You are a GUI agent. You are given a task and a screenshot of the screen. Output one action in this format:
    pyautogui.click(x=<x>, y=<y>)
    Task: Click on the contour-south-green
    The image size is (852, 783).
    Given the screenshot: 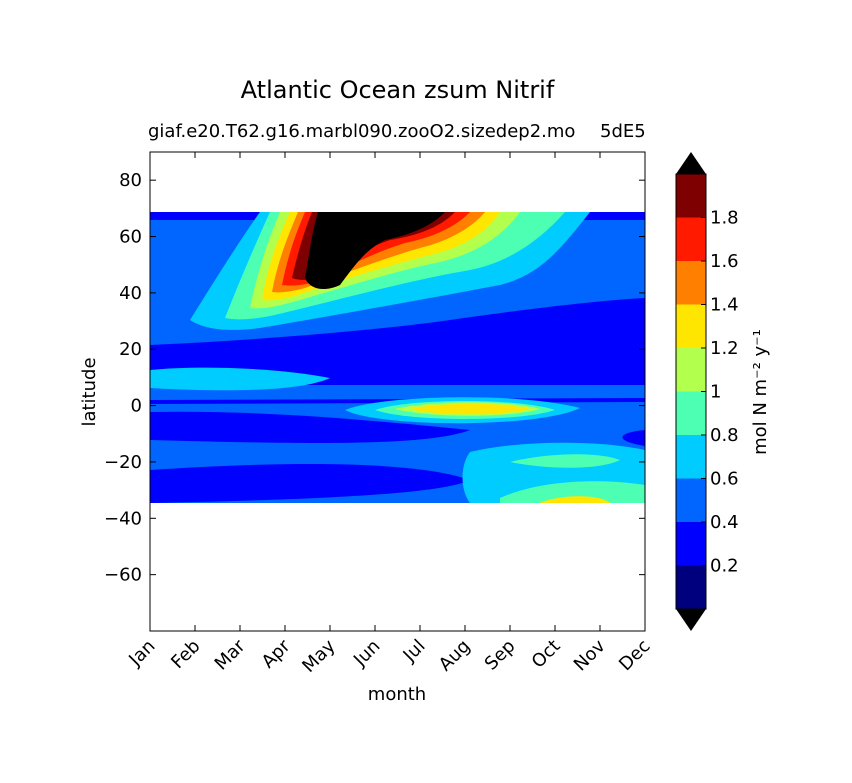 What is the action you would take?
    pyautogui.click(x=572, y=478)
    